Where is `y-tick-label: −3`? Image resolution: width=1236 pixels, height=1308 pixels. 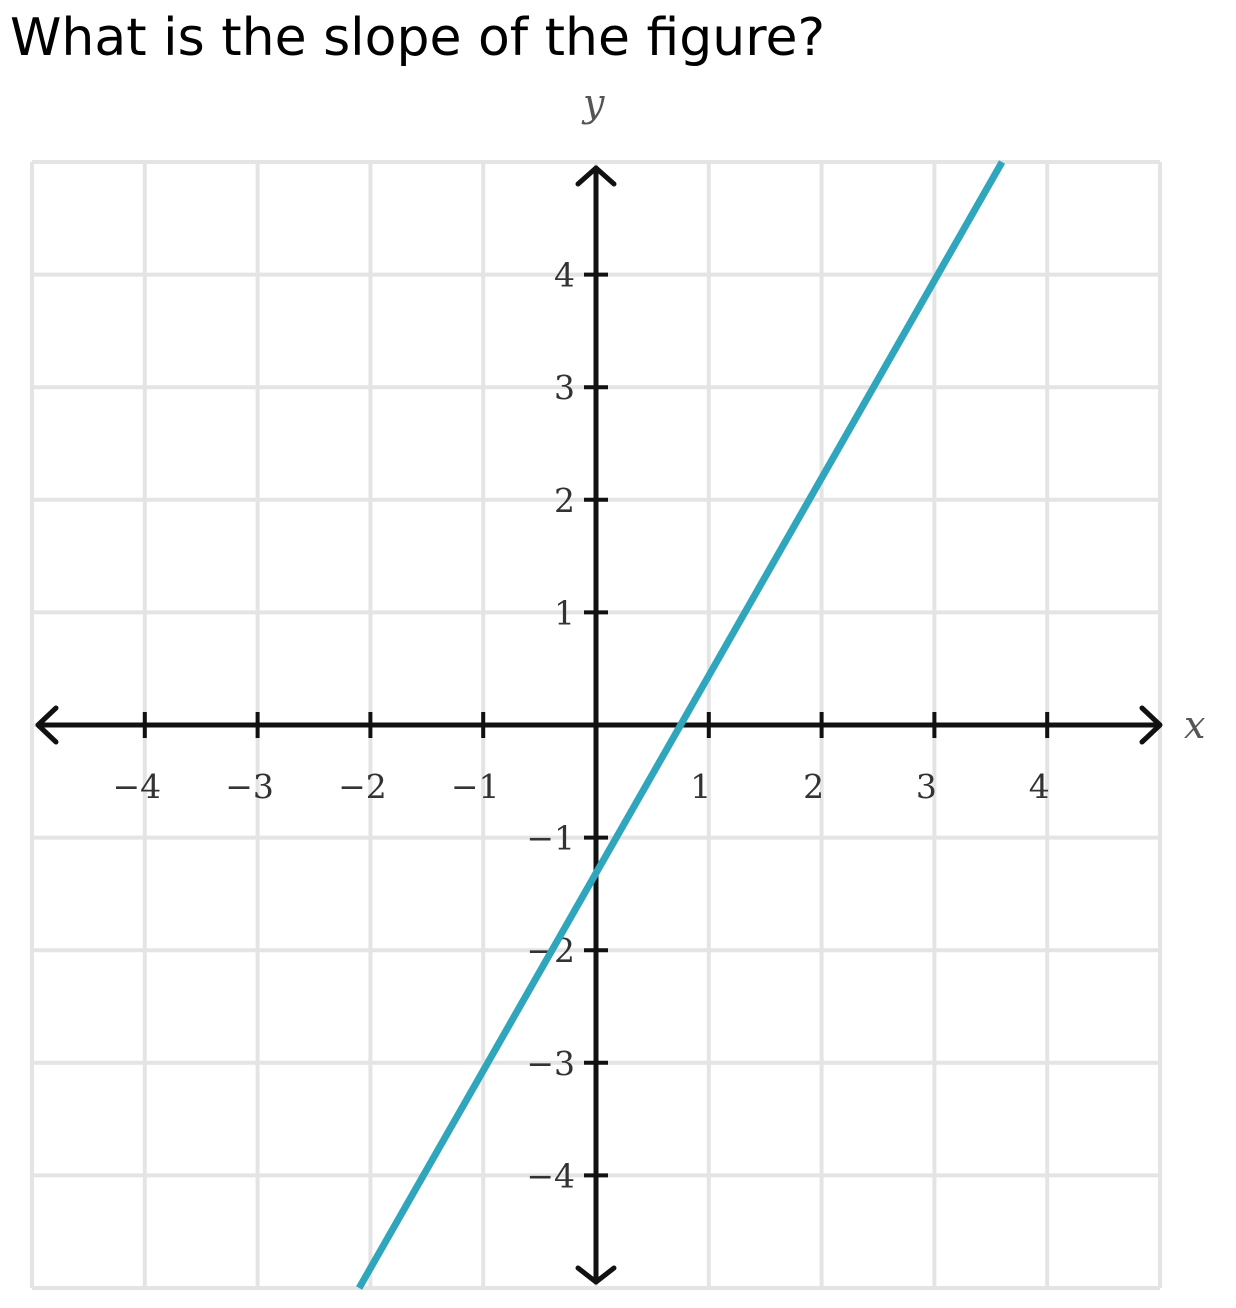 y-tick-label: −3 is located at coordinates (550, 1063).